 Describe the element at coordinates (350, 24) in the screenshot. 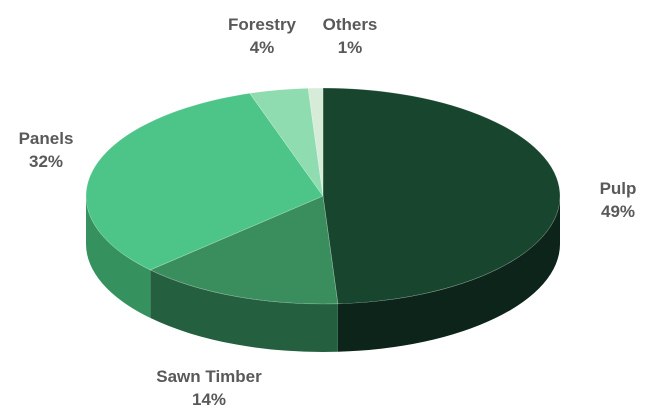

I see `data-label-name: Others` at that location.